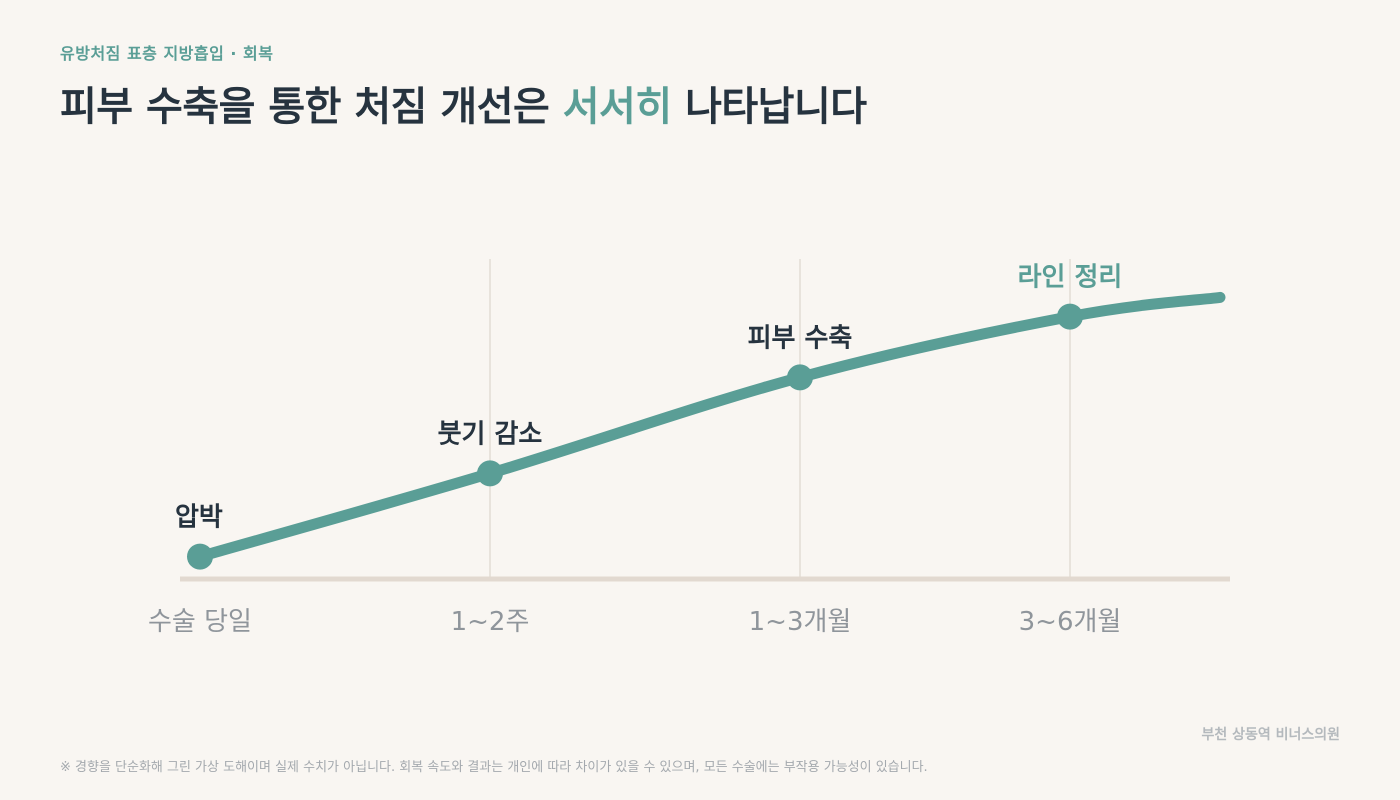 The height and width of the screenshot is (800, 1400). I want to click on tick-layer: 수술 당일 1~2주 1~3개월 3~6개월, so click(634, 622).